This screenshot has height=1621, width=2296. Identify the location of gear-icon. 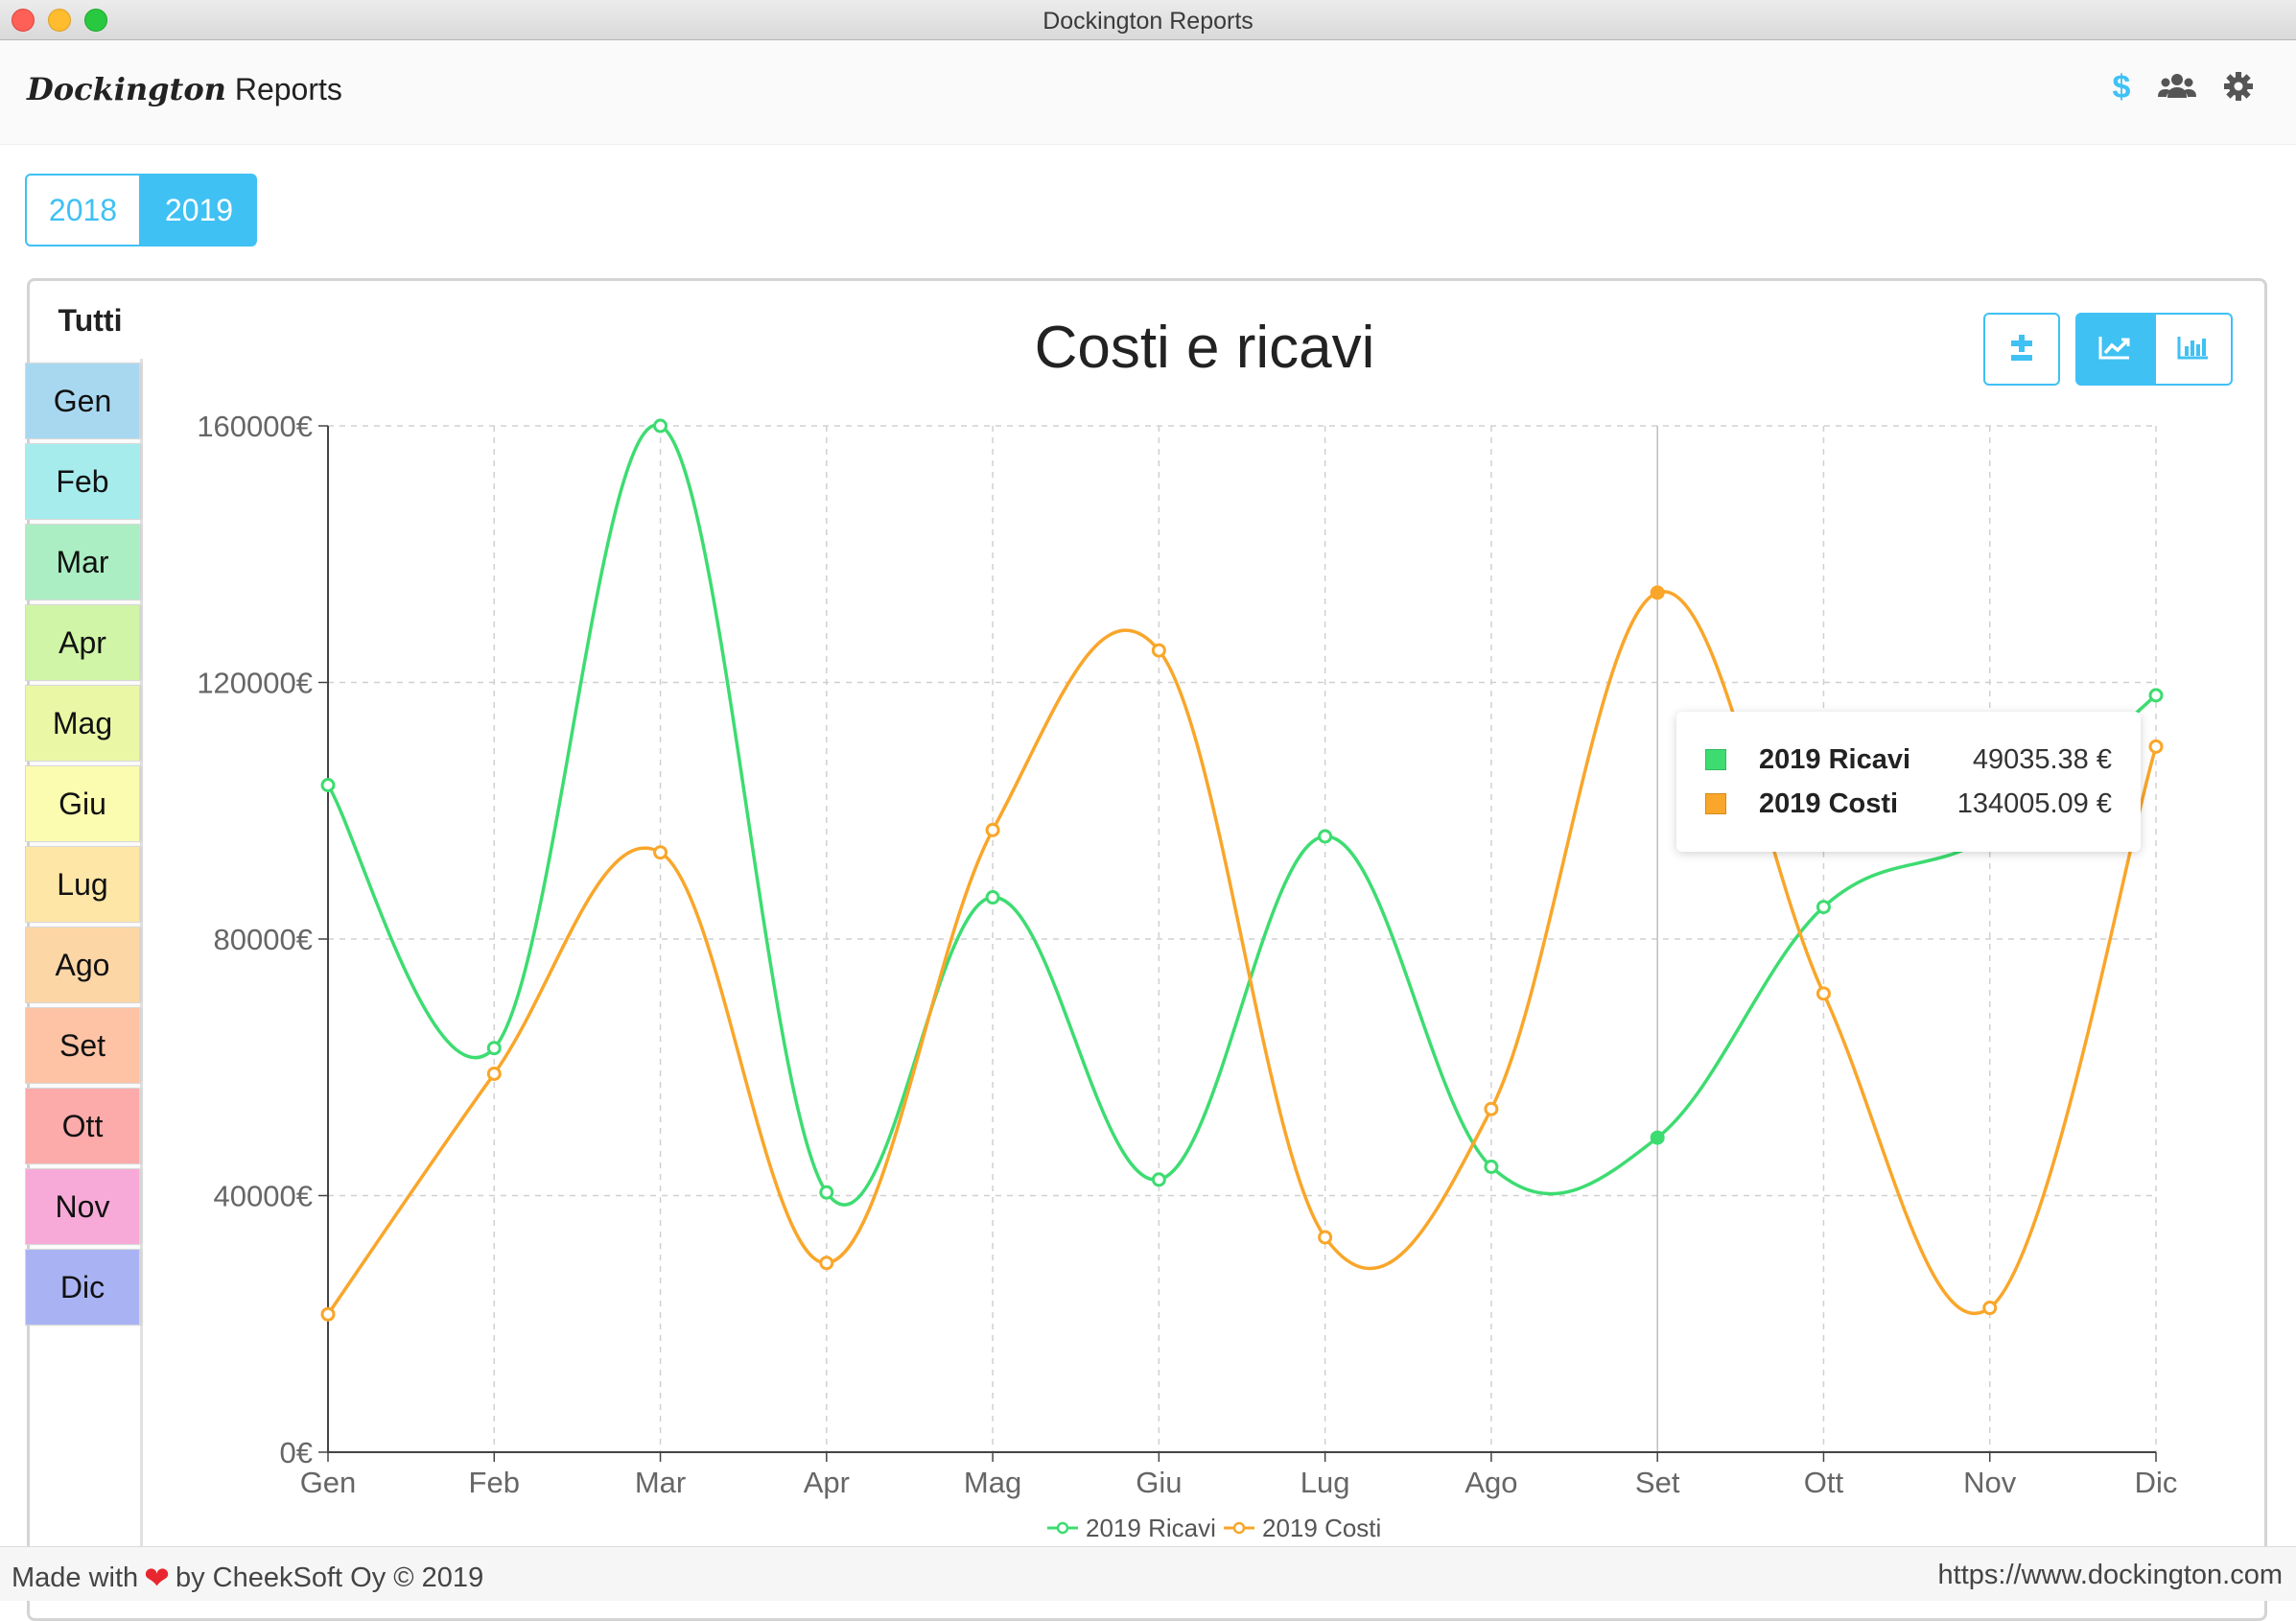
(2238, 86).